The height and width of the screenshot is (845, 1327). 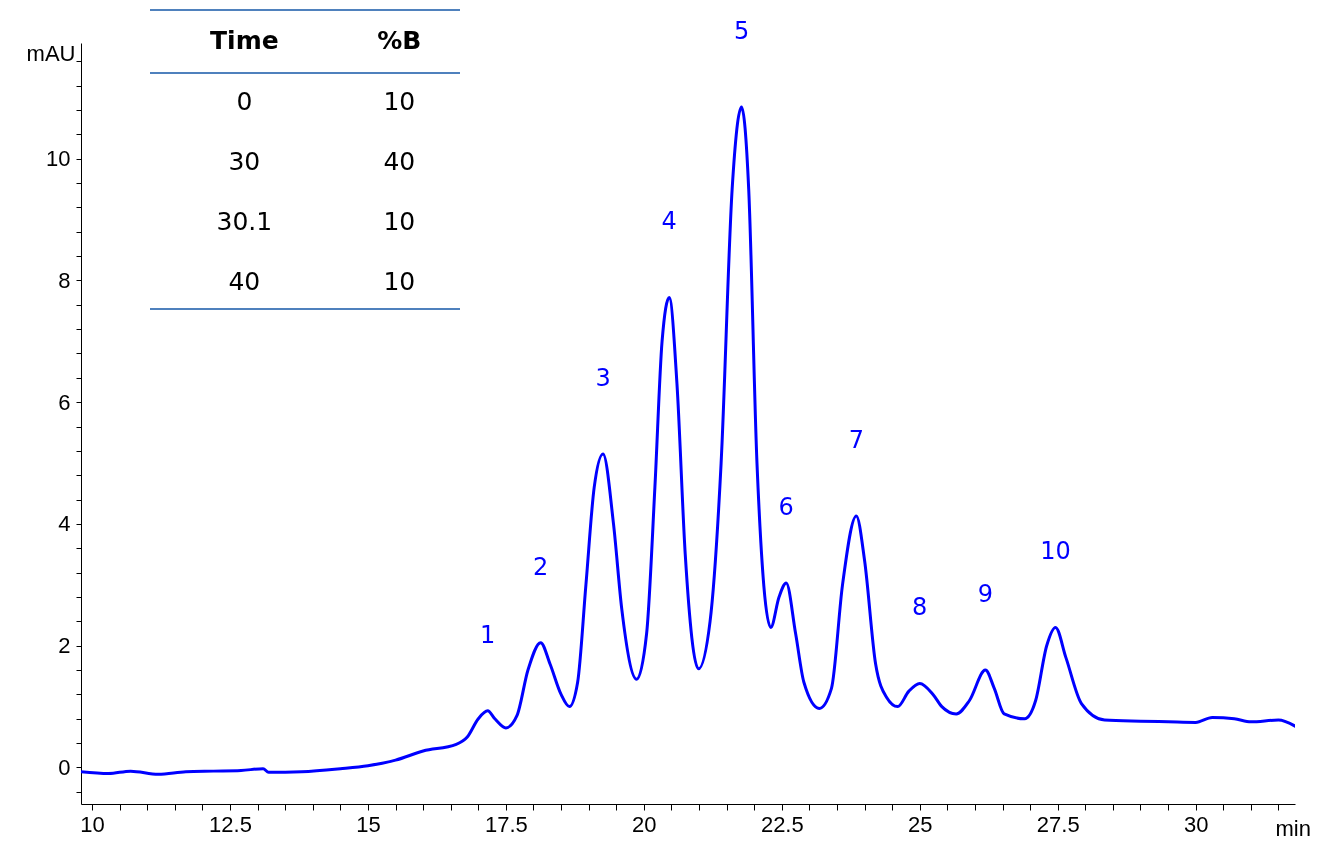 I want to click on annotation: 1, so click(x=488, y=634).